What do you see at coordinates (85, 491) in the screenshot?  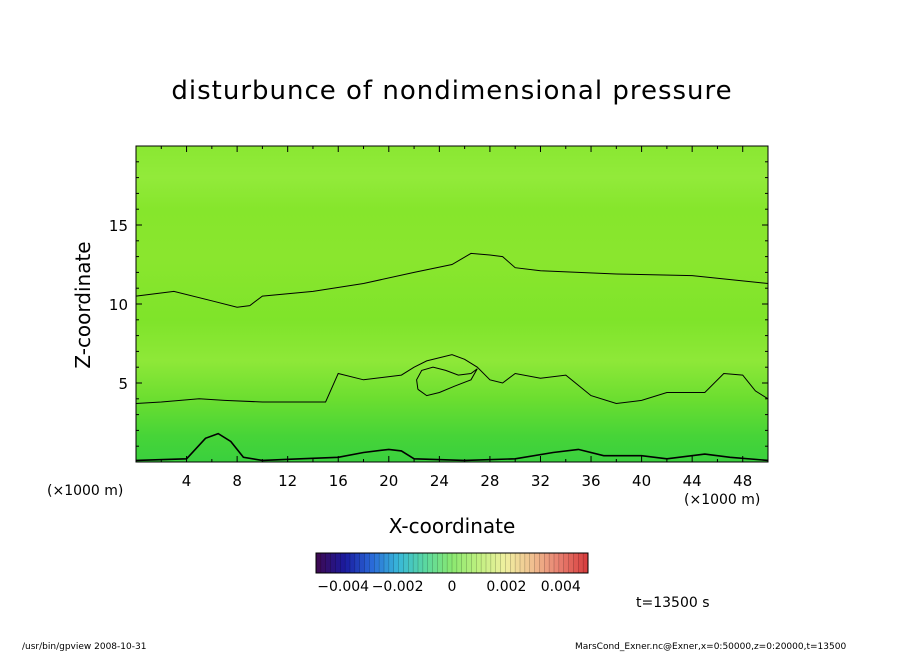 I see `x-unit-label-left: (×1000 m)` at bounding box center [85, 491].